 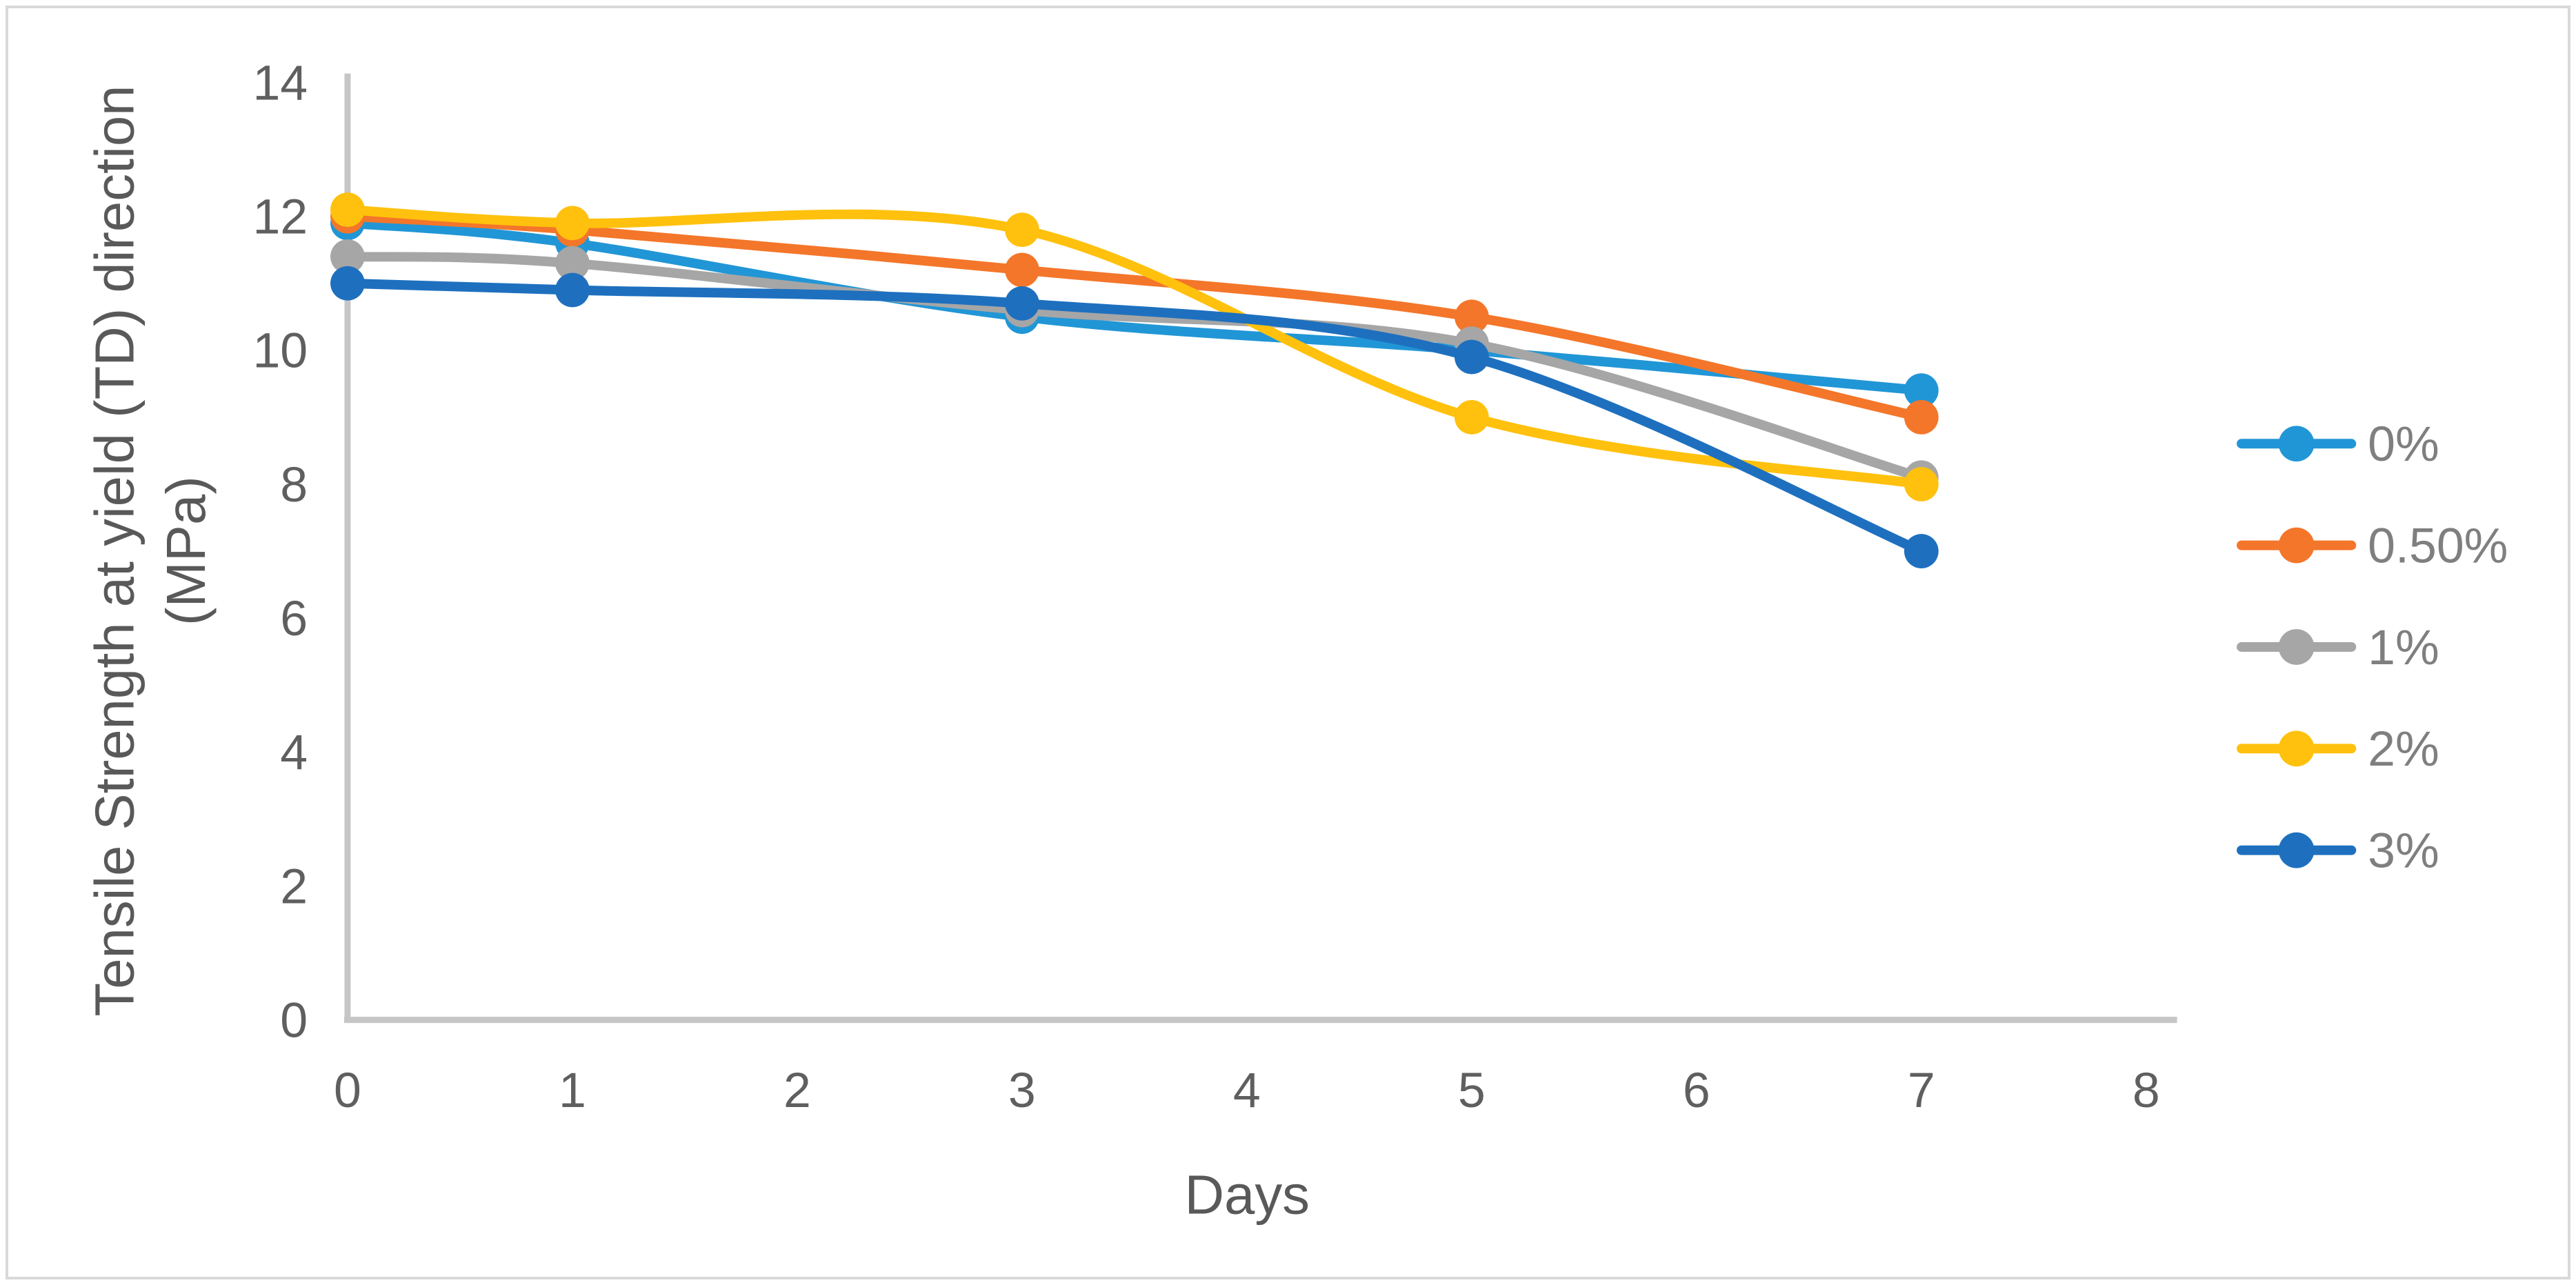 I want to click on series-3%, so click(x=1134, y=417).